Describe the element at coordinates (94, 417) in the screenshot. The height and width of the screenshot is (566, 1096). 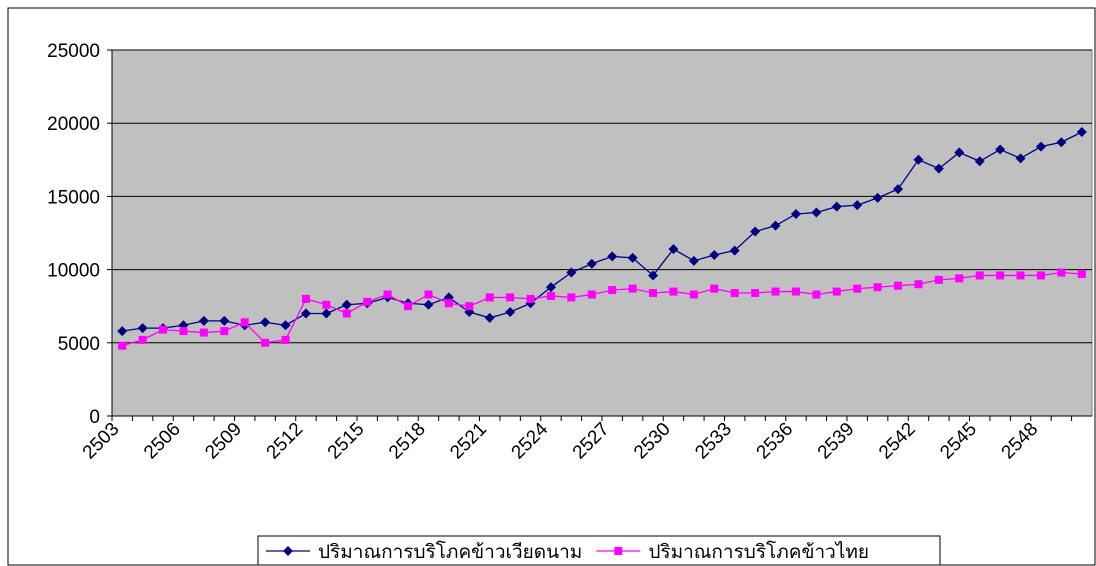
I see `y-tick-label: 0` at that location.